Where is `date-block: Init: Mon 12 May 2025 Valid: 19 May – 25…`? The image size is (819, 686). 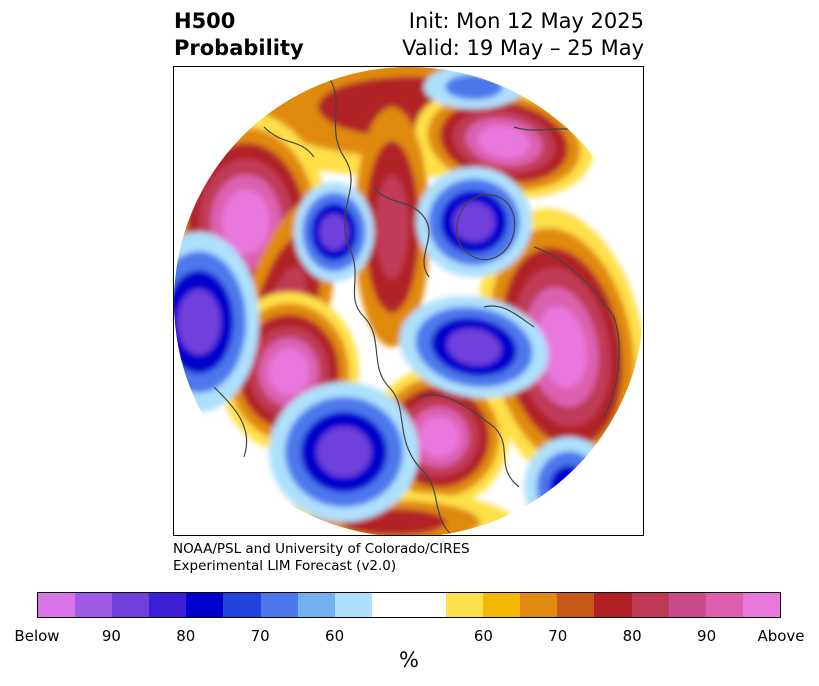
date-block: Init: Mon 12 May 2025 Valid: 19 May – 25… is located at coordinates (523, 35).